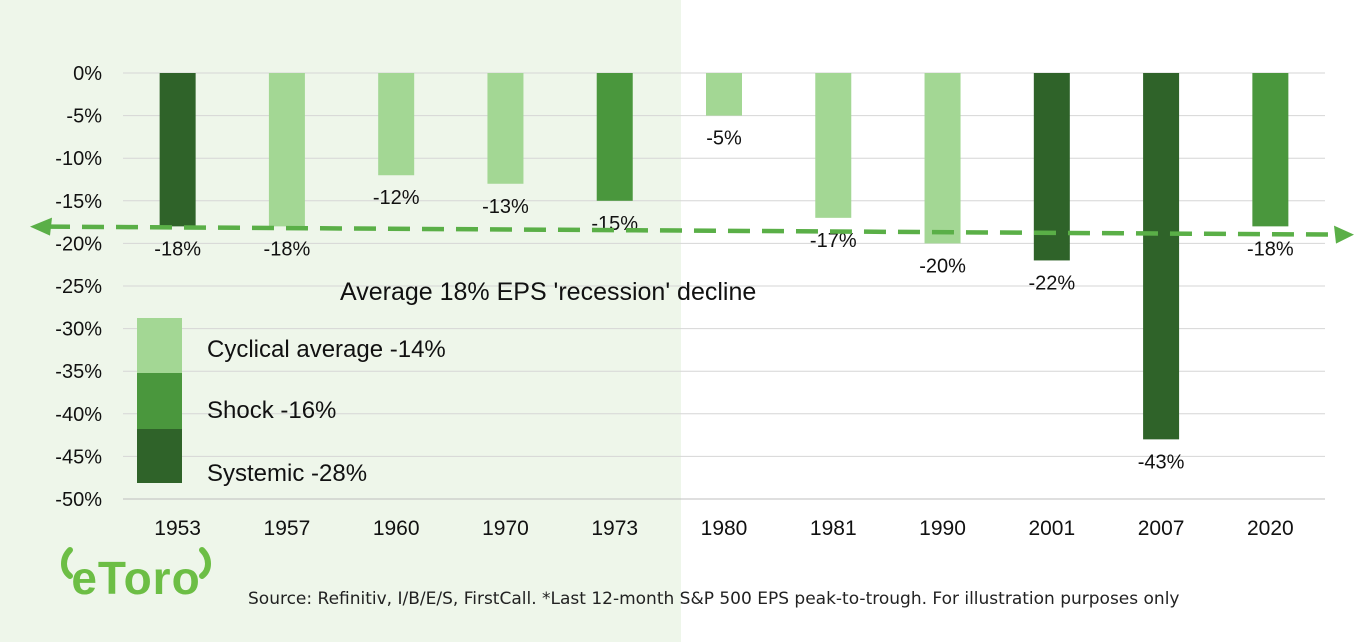 The width and height of the screenshot is (1367, 642). I want to click on y-tick-label: -35%, so click(78, 372).